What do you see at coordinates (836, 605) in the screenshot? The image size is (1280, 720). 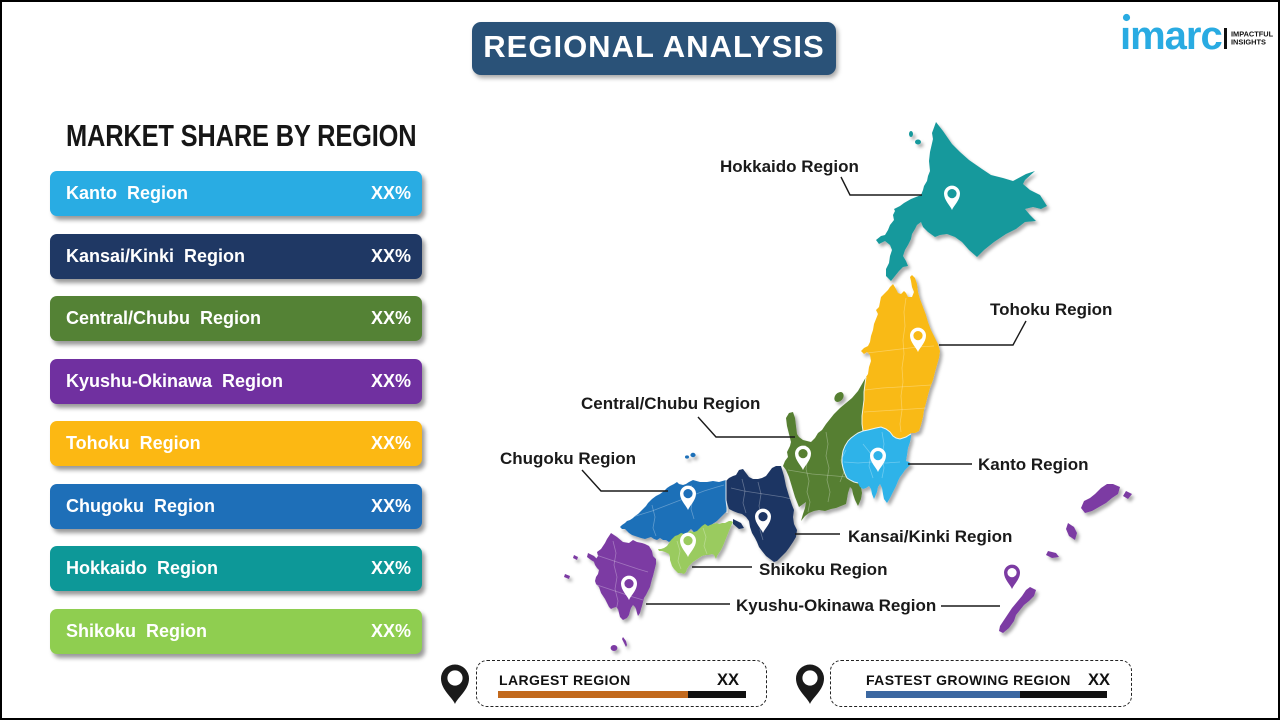 I see `svg-text: Kyushu-Okinawa Region` at bounding box center [836, 605].